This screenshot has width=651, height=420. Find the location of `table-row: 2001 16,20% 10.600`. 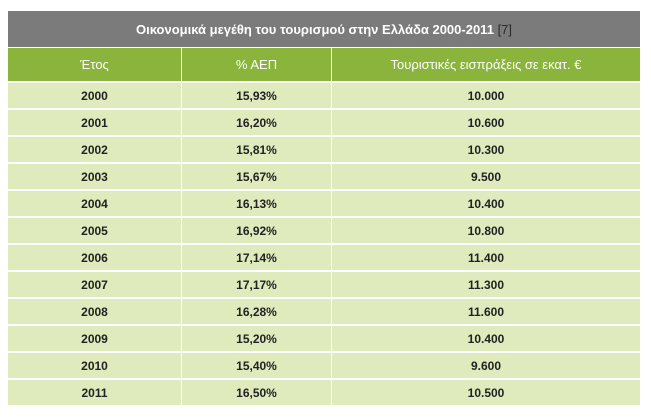

table-row: 2001 16,20% 10.600 is located at coordinates (324, 122).